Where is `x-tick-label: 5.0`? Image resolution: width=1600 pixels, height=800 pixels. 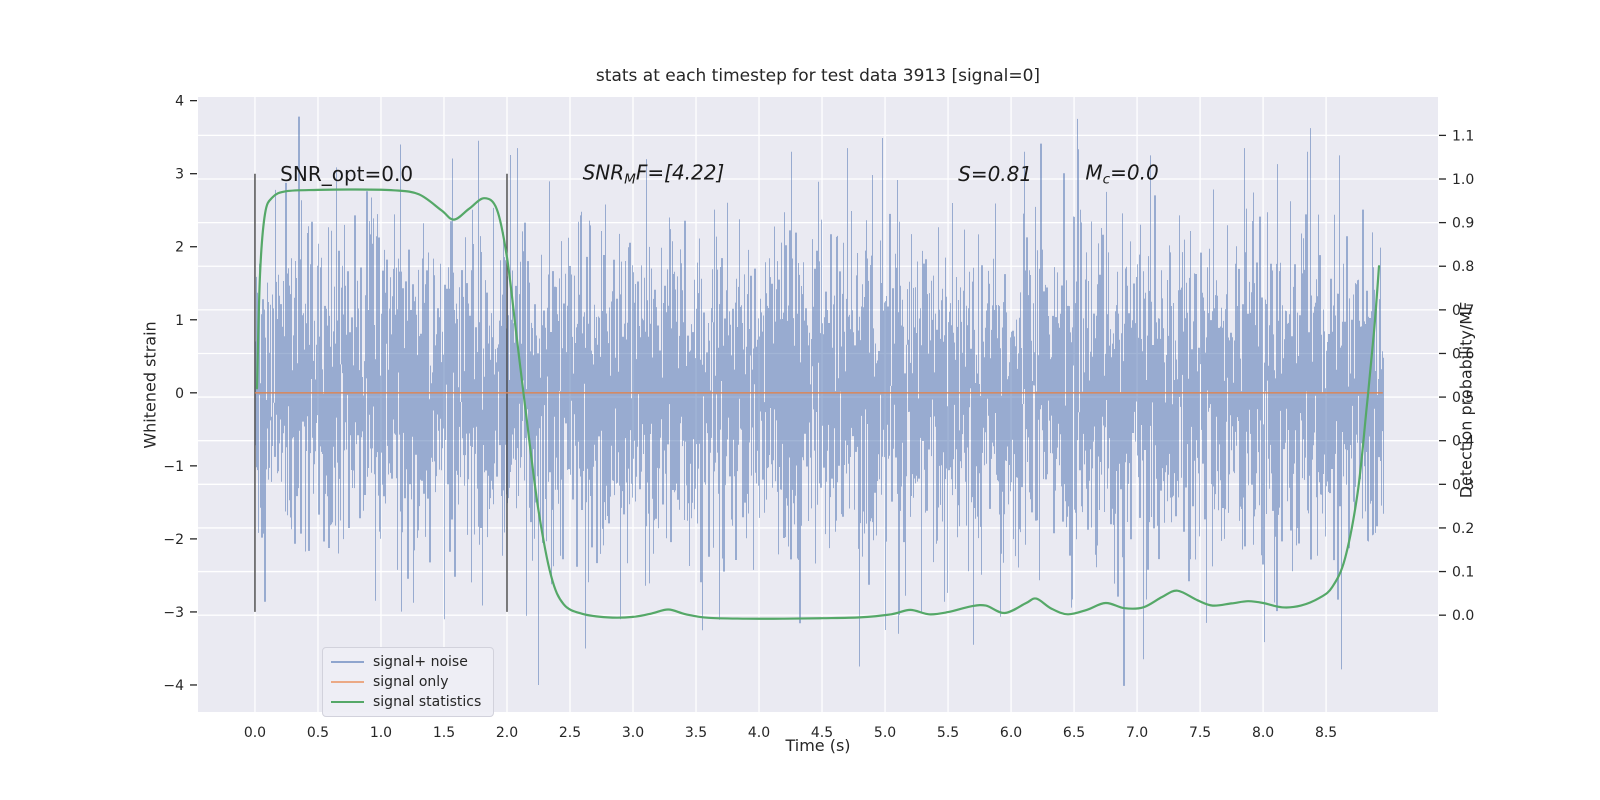 x-tick-label: 5.0 is located at coordinates (885, 733).